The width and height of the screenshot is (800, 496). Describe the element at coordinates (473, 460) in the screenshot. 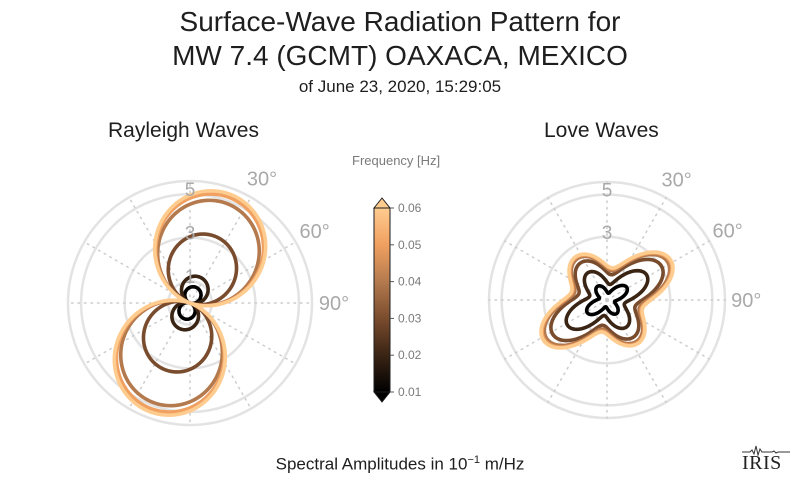

I see `amplitude-label-exponent: −1` at that location.